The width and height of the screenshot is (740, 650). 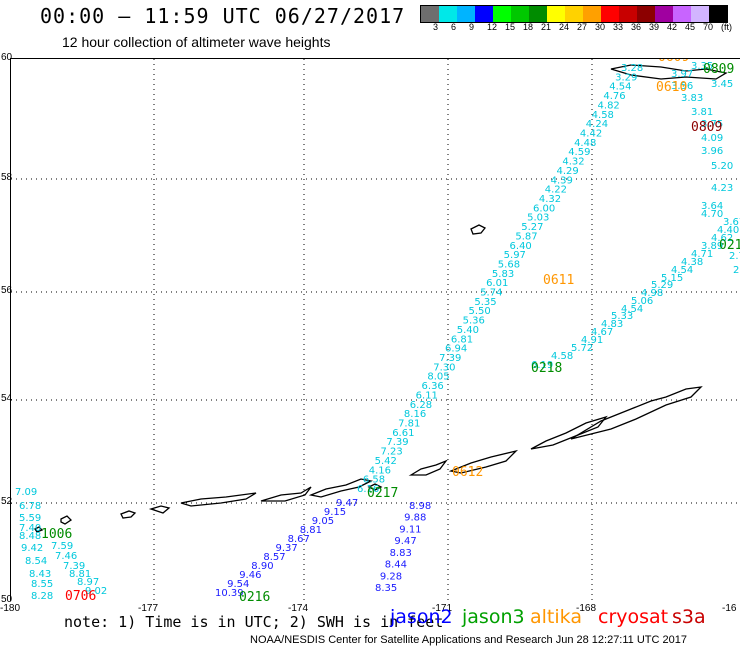 I want to click on swh-value-label: 8.28, so click(x=42, y=596).